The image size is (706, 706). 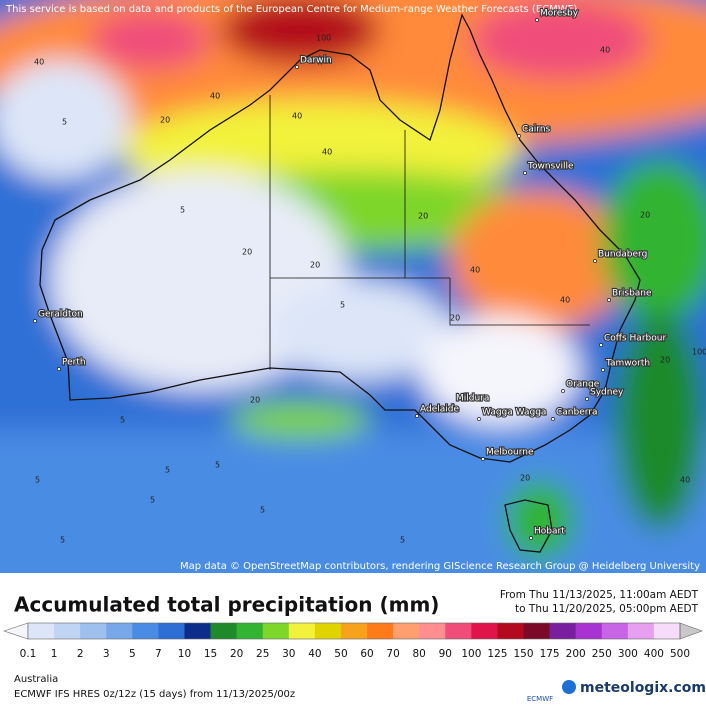 I want to click on colorbar-label: 0.1, so click(x=28, y=654).